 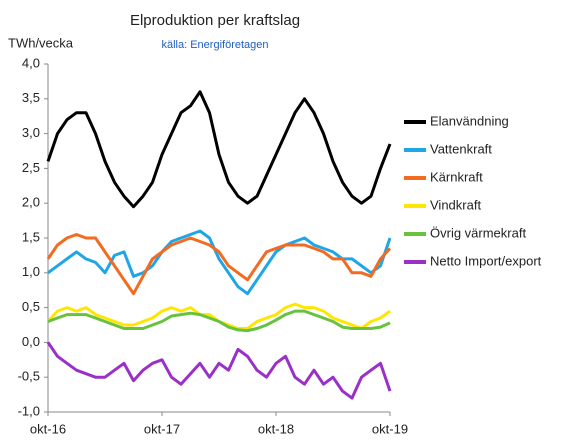 What do you see at coordinates (31, 236) in the screenshot?
I see `y-tick-label: 1,5` at bounding box center [31, 236].